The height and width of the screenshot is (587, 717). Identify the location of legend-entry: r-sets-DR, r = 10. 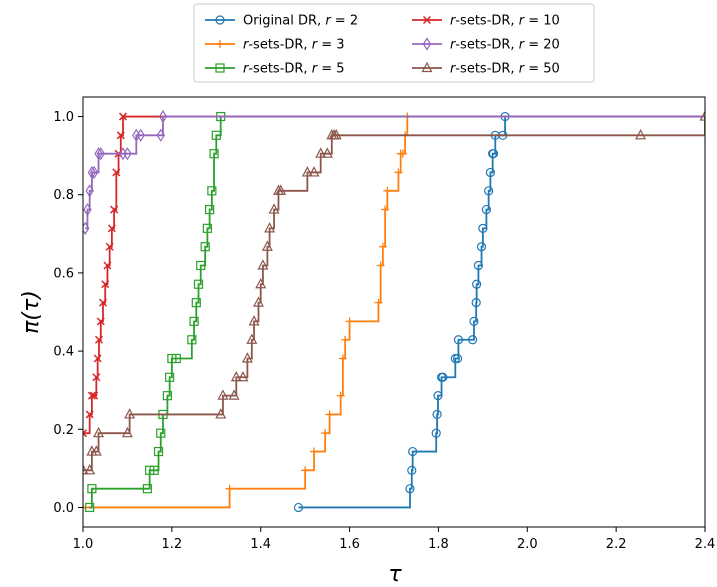
(486, 21).